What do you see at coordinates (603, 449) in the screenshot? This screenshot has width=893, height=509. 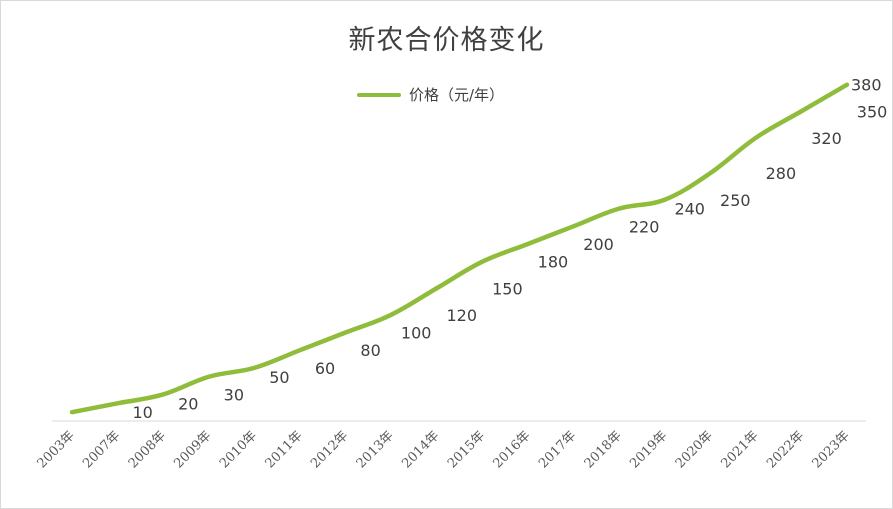 I see `x-tick-label: 2018年` at bounding box center [603, 449].